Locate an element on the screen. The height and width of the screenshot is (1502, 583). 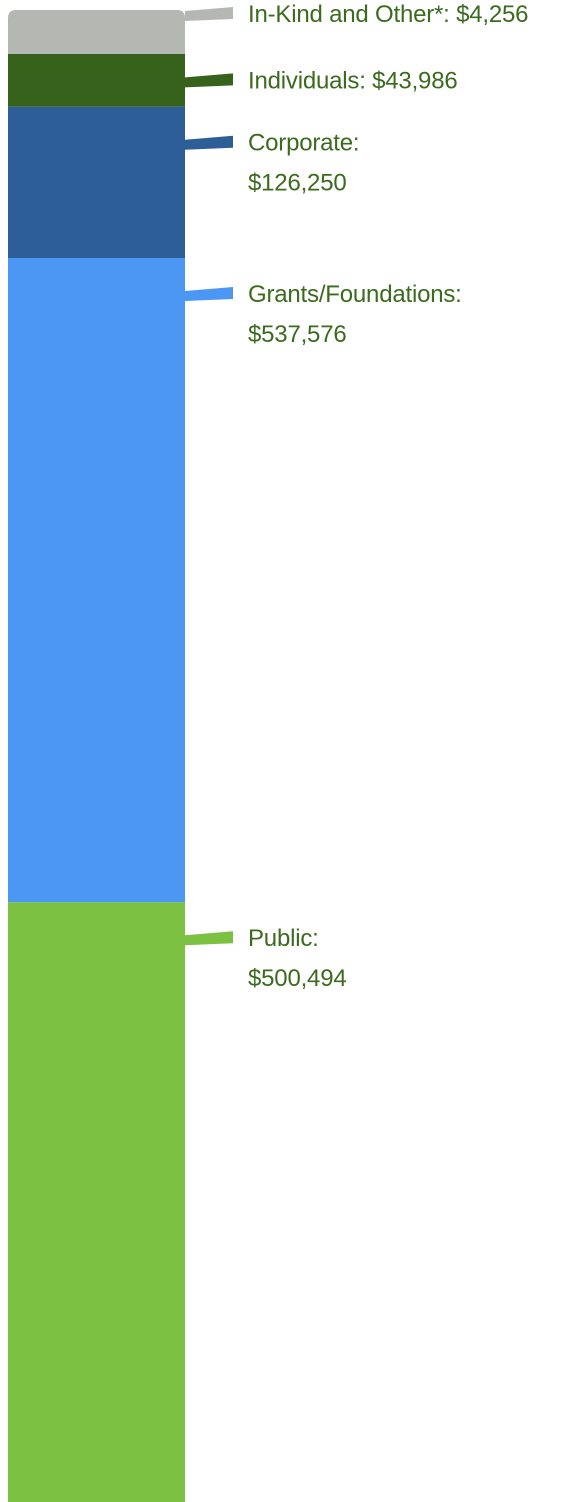
label-in-kind-and-other-line1: In-Kind and Other*: $4,256 is located at coordinates (388, 14).